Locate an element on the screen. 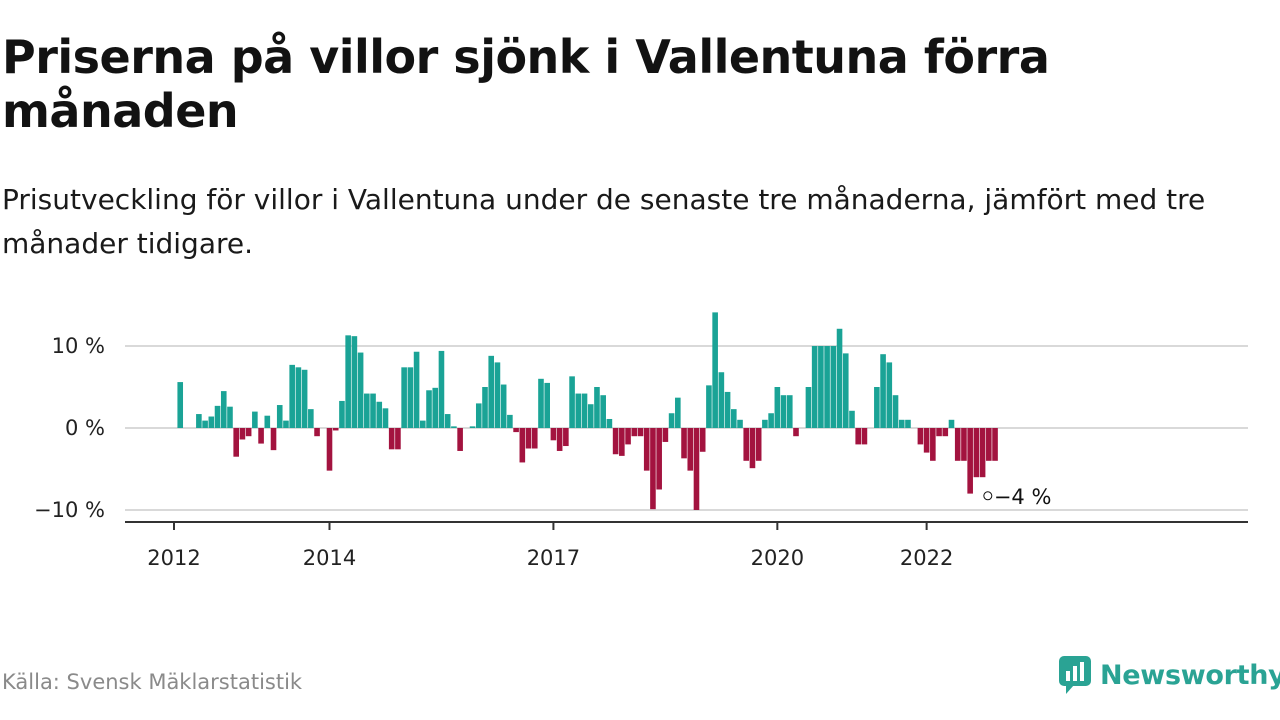  x-tick-label: 2020 is located at coordinates (777, 558).